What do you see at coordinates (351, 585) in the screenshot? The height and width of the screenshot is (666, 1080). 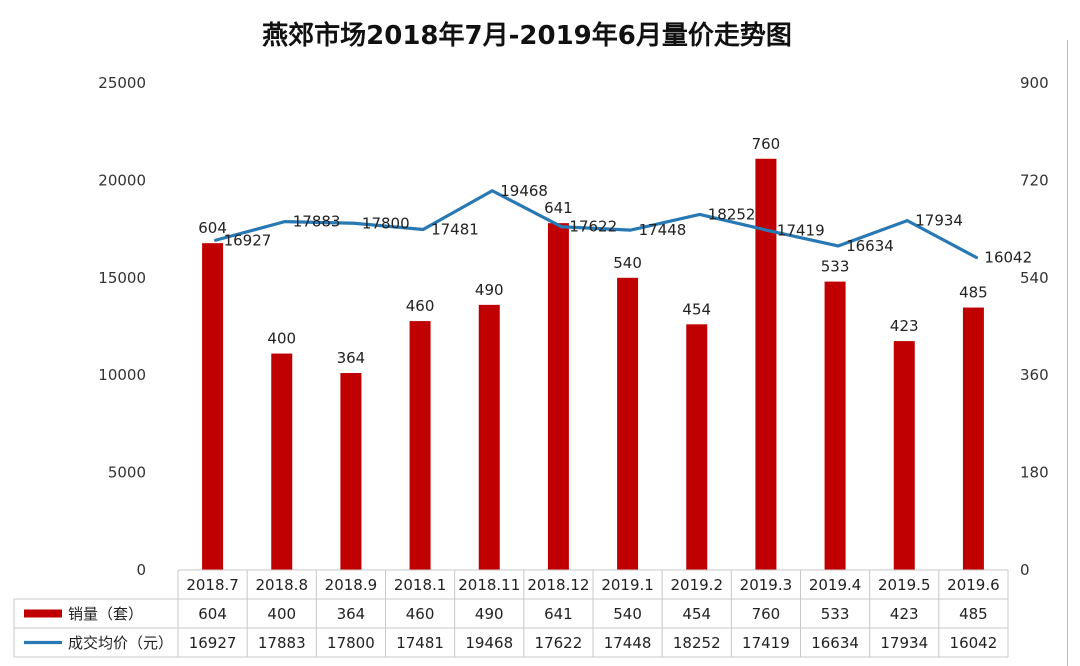 I see `x-tick-label: 2018.9` at bounding box center [351, 585].